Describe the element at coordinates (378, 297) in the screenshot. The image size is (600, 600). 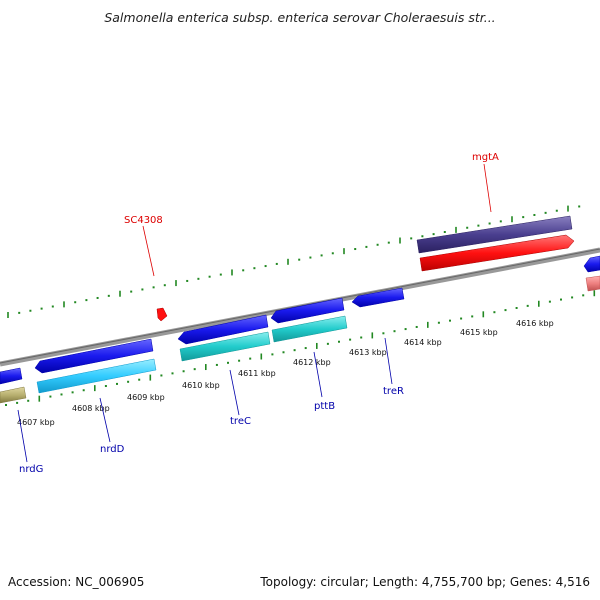
I see `cds-arrow-treR-rev` at that location.